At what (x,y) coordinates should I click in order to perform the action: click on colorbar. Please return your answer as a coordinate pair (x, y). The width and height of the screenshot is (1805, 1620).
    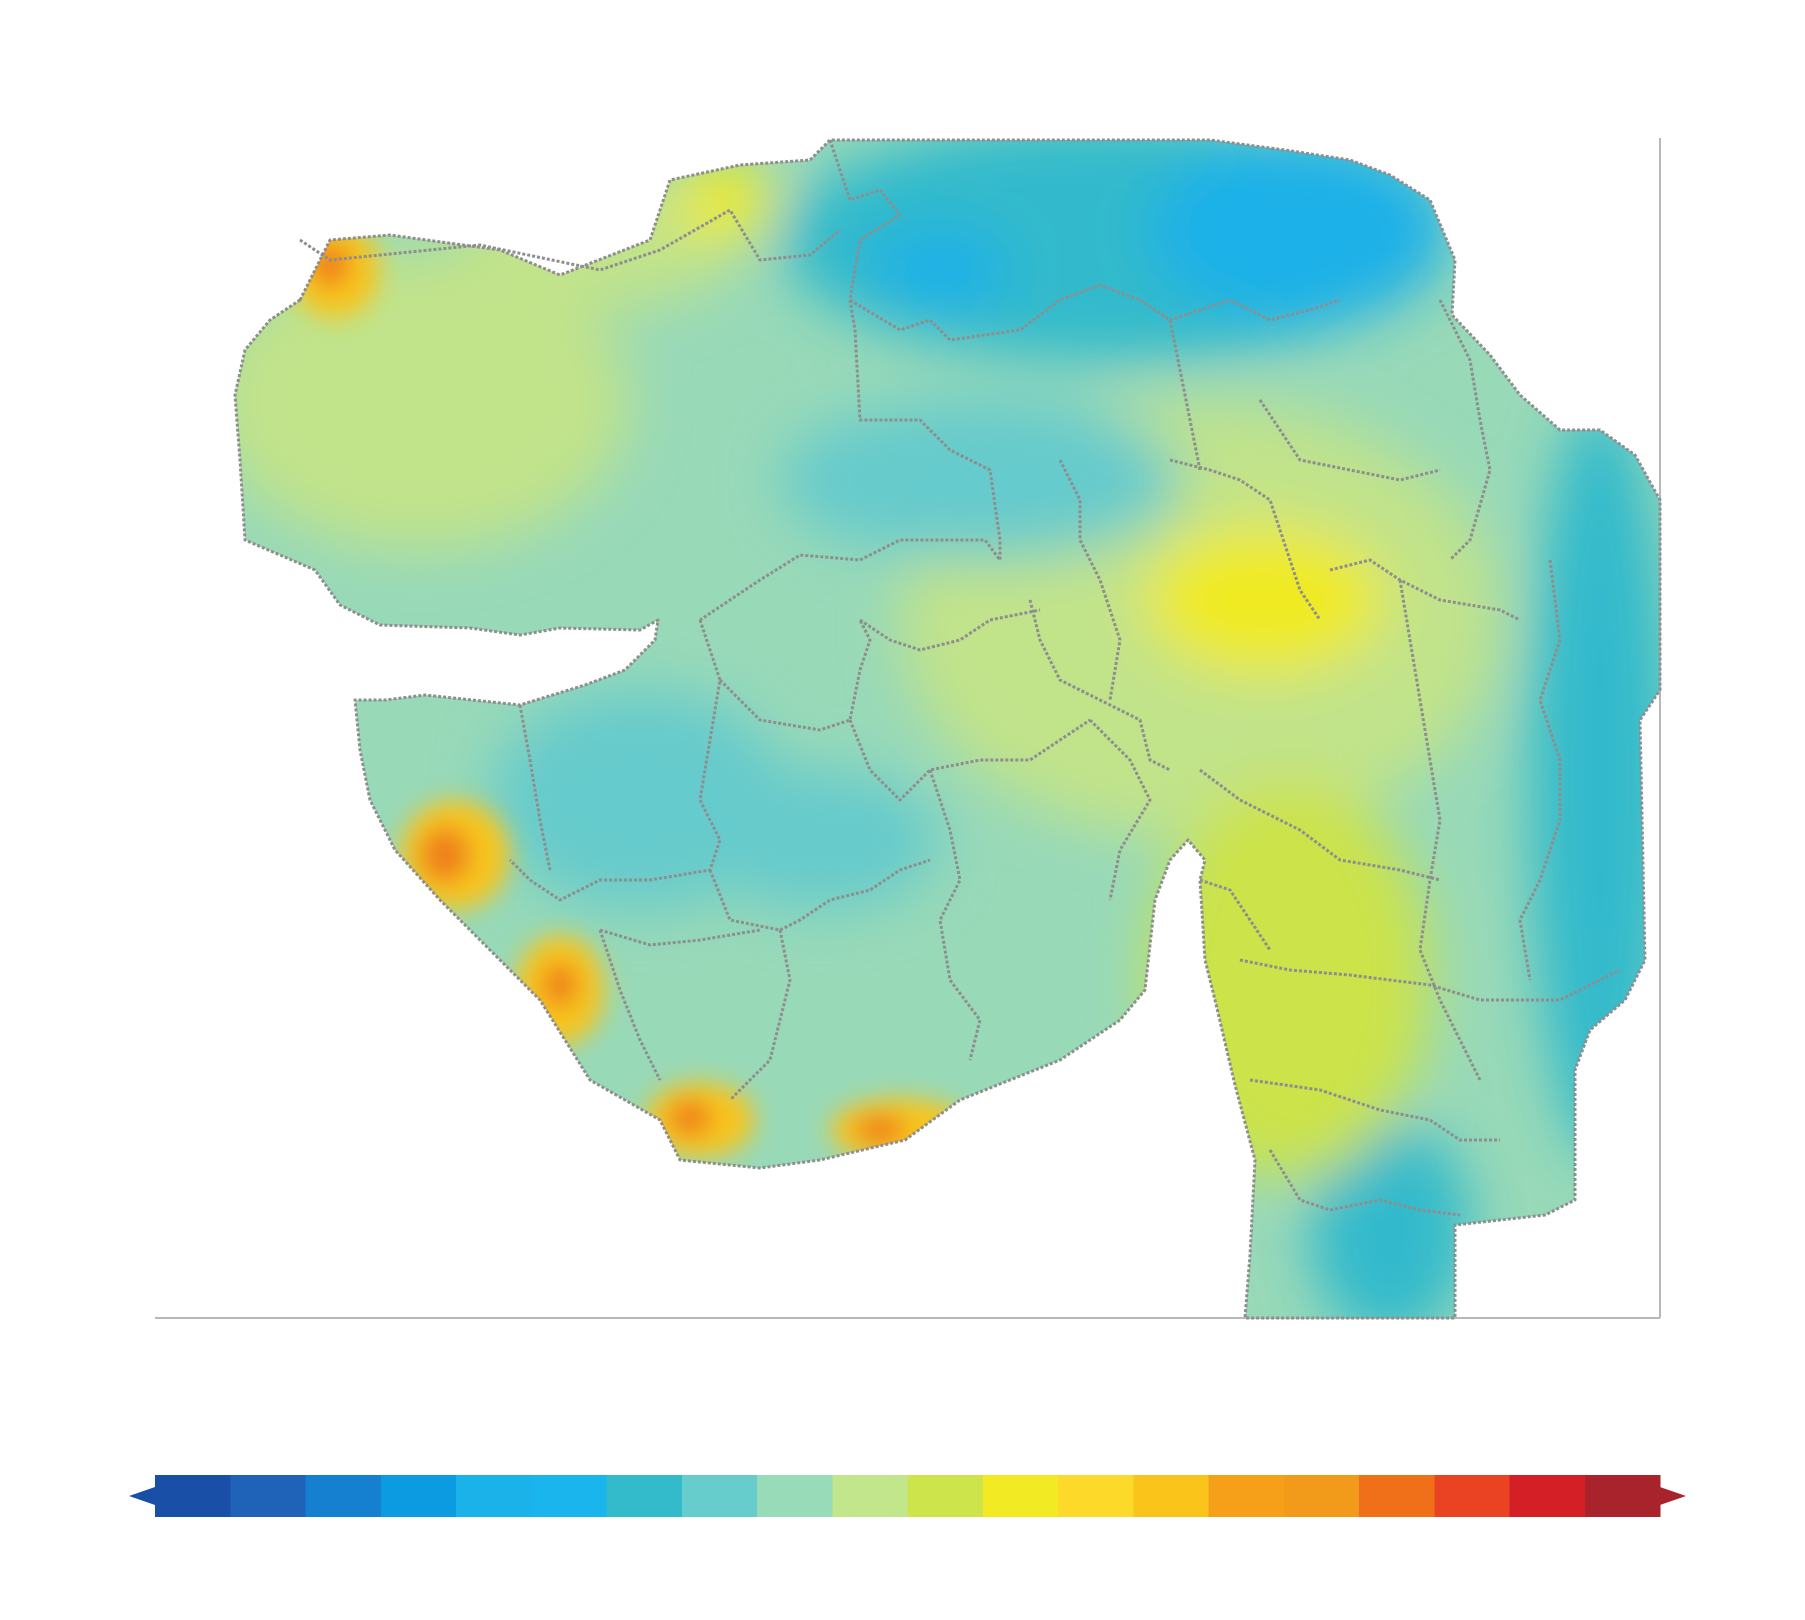
    Looking at the image, I should click on (907, 1496).